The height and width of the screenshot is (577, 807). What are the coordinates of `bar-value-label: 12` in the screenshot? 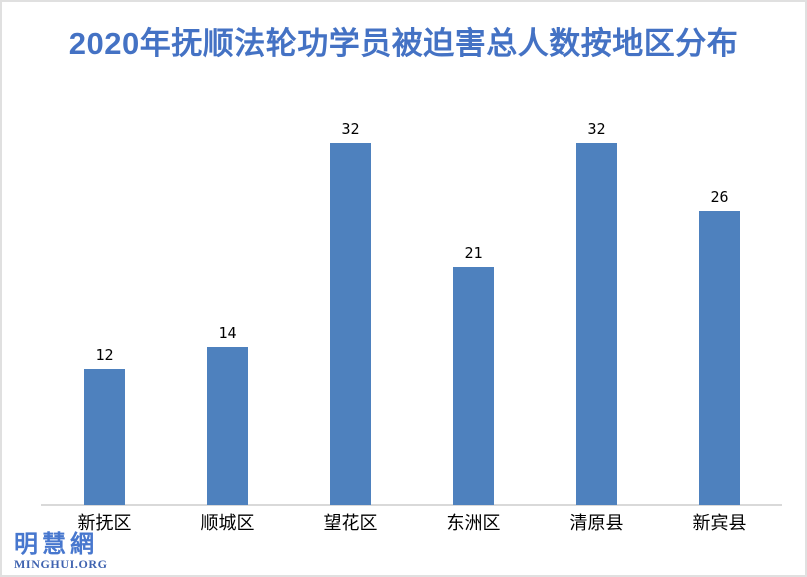 It's located at (104, 355).